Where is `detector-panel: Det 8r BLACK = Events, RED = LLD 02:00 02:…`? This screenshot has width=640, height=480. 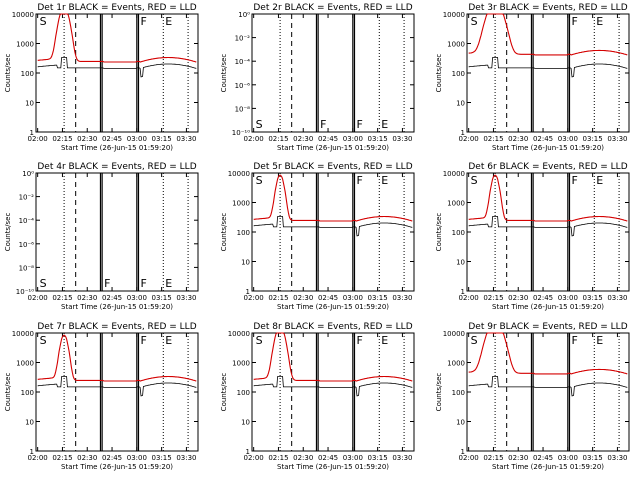
detector-panel: Det 8r BLACK = Events, RED = LLD 02:00 02:… is located at coordinates (317, 396).